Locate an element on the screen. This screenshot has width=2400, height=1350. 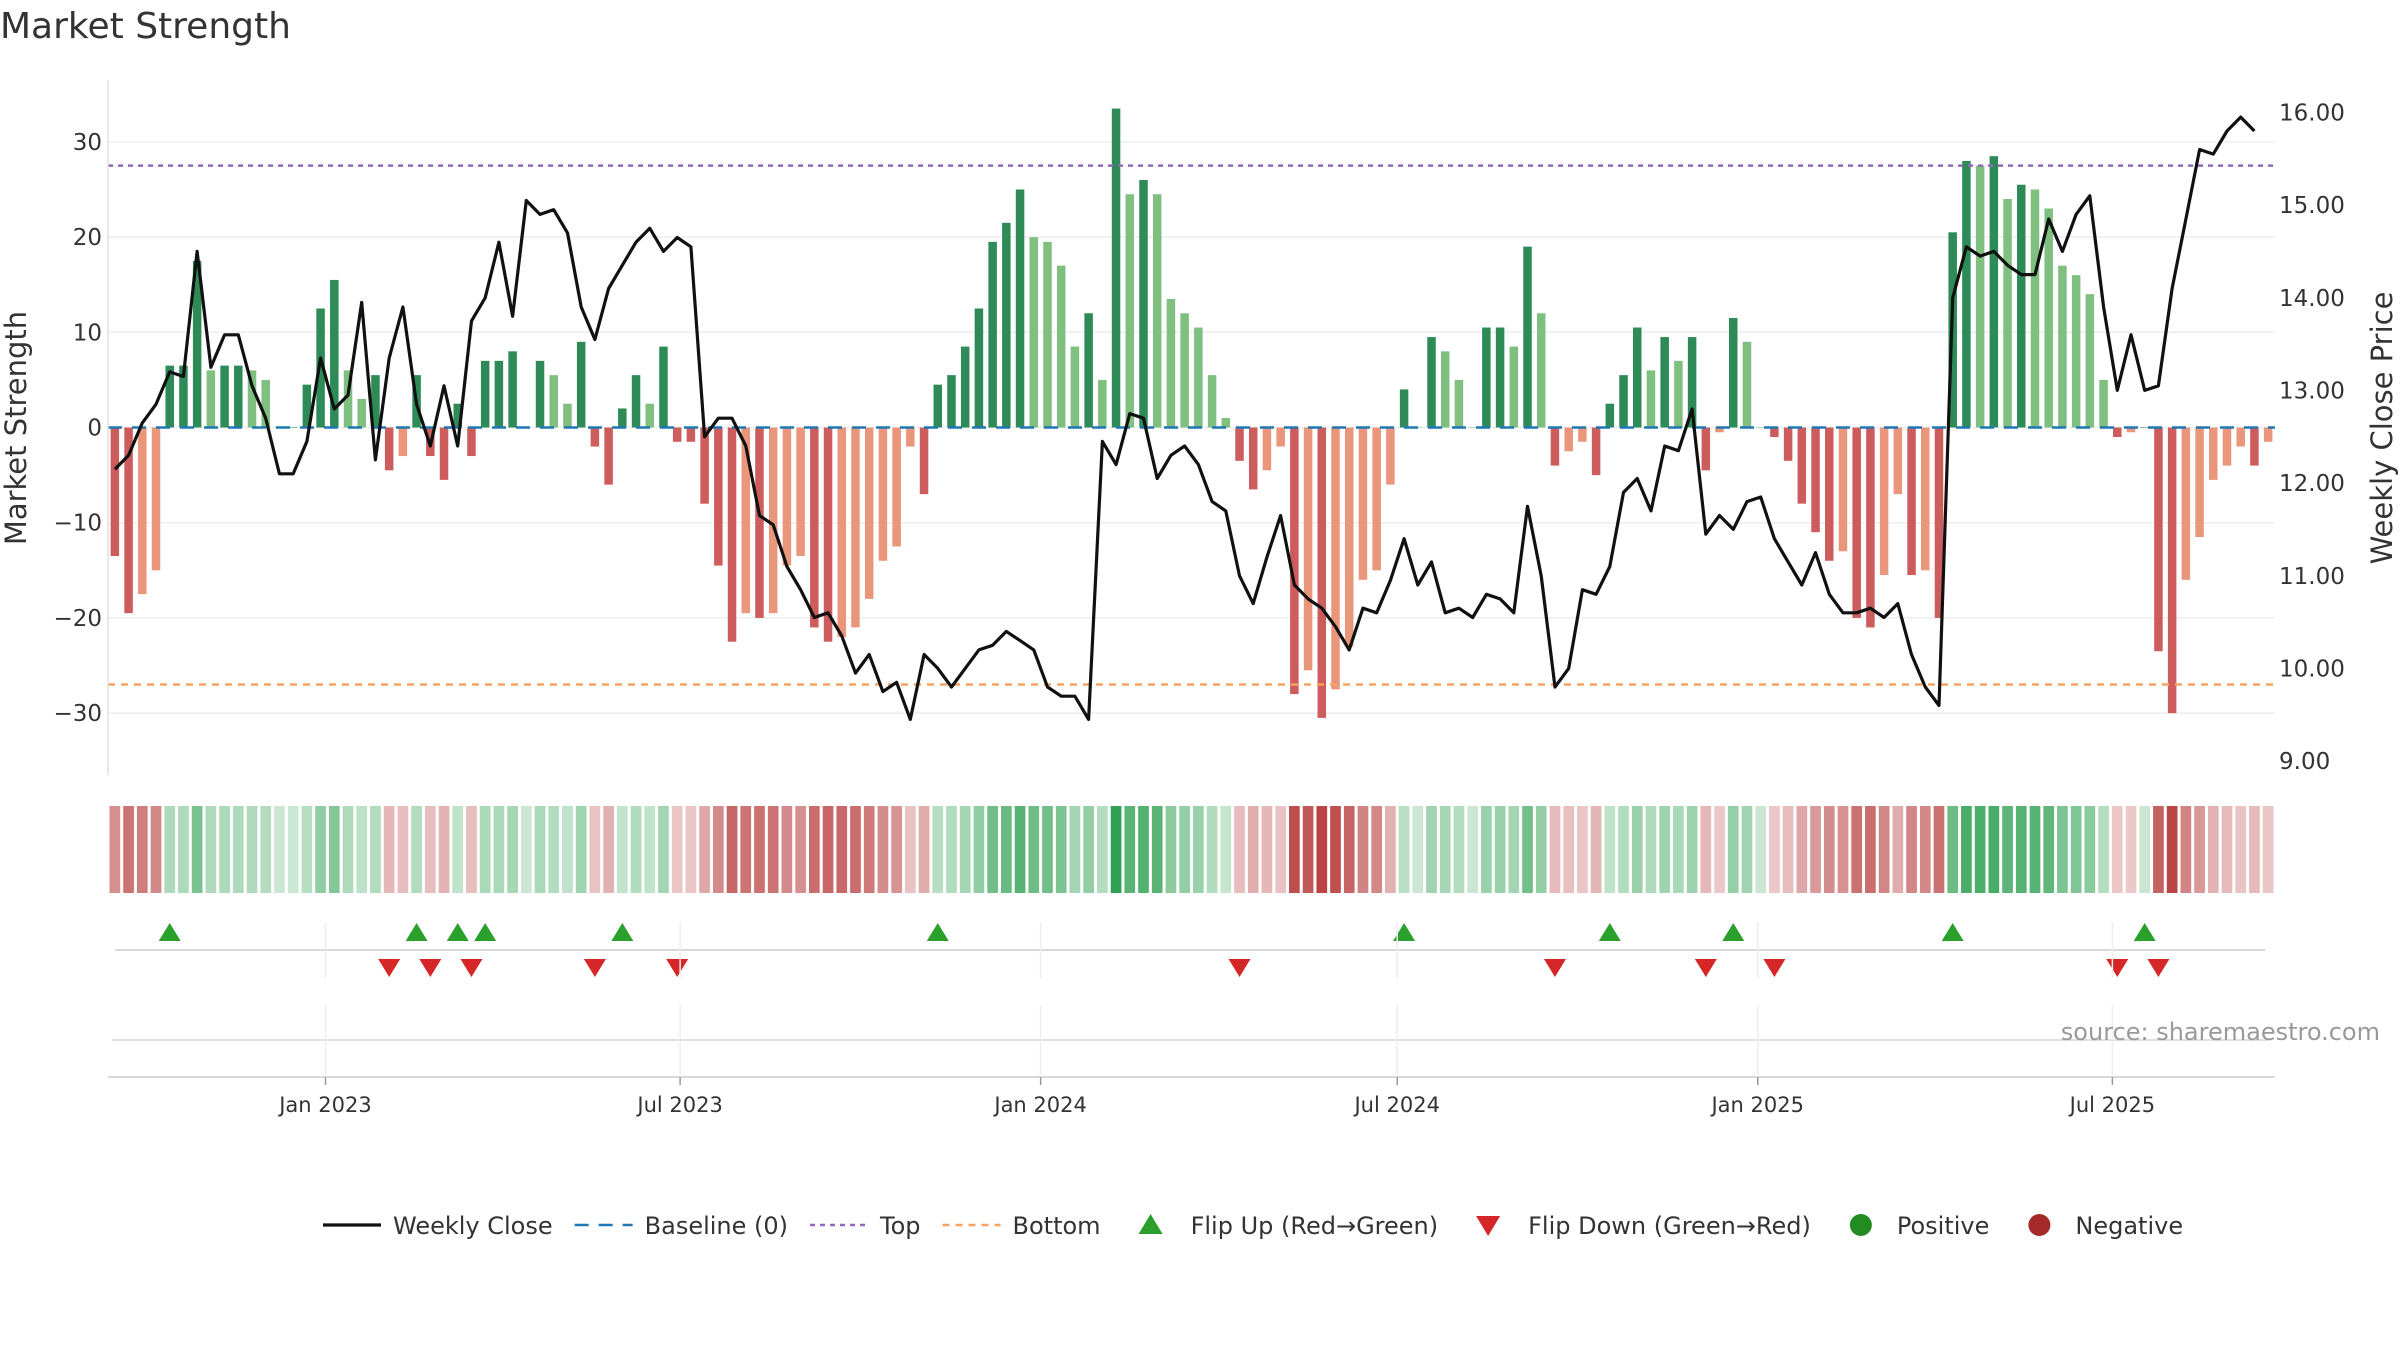
chart-title: Market Strength is located at coordinates (145, 26).